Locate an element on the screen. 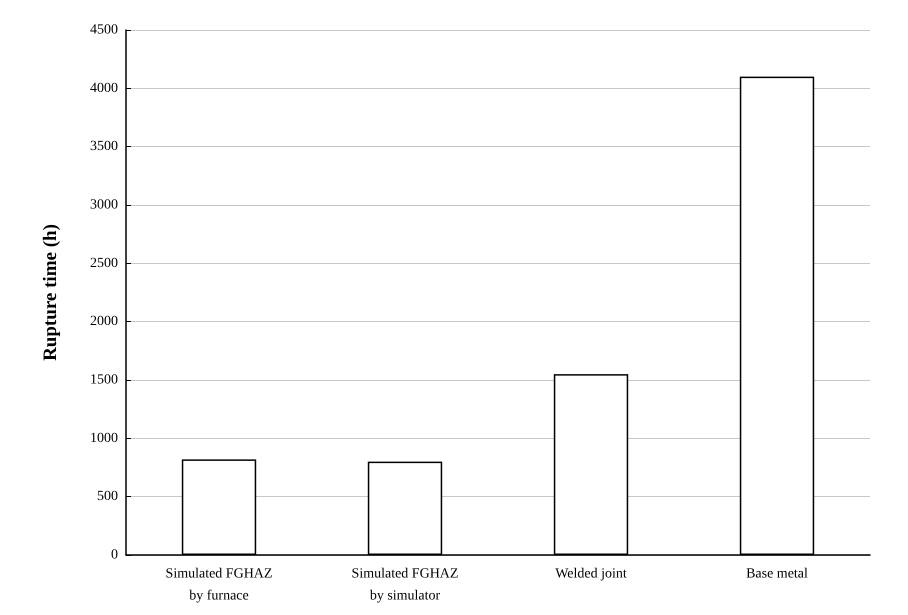  y-tick-label: 4500 is located at coordinates (104, 30).